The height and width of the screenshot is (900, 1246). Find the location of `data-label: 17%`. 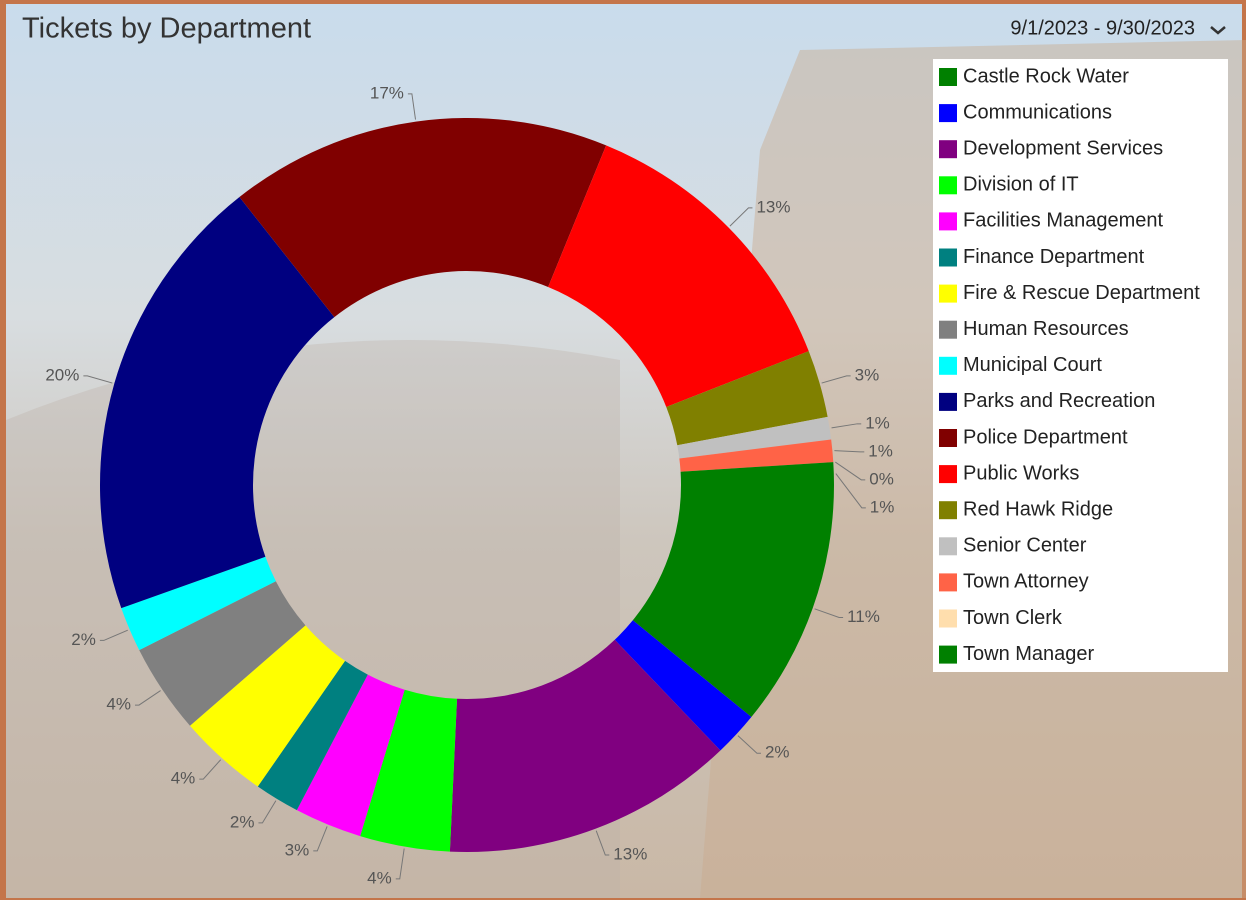

data-label: 17% is located at coordinates (387, 92).